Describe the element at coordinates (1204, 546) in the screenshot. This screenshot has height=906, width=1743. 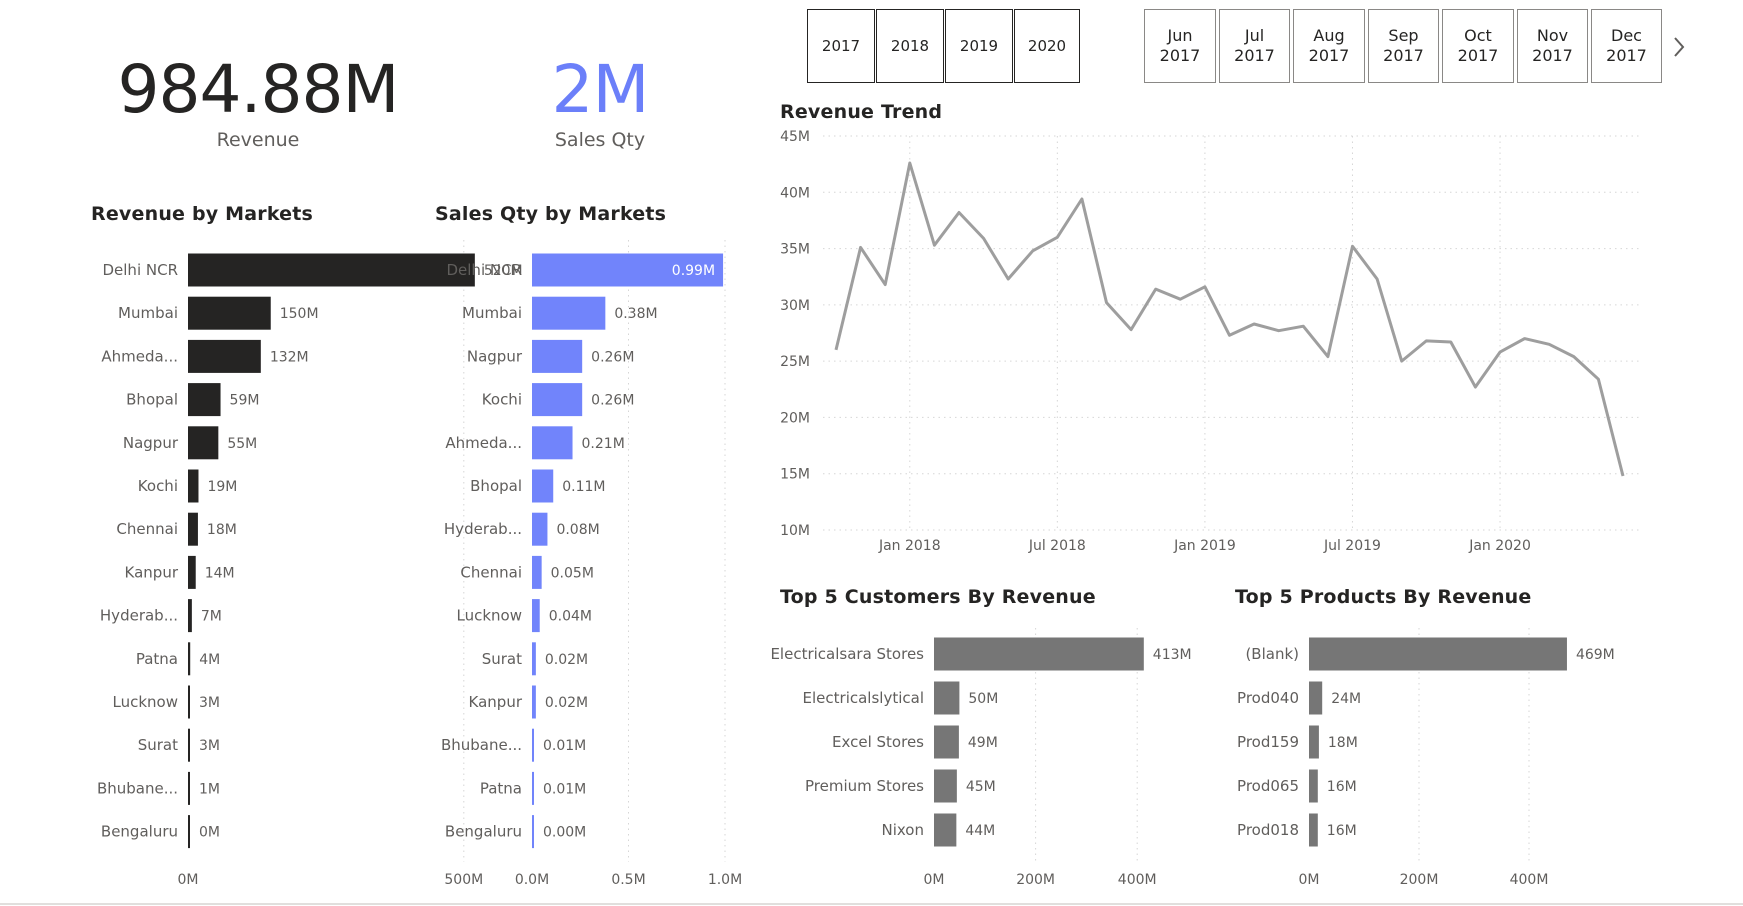
I see `revenue-trend-x-tick-label: Jan 2019` at that location.